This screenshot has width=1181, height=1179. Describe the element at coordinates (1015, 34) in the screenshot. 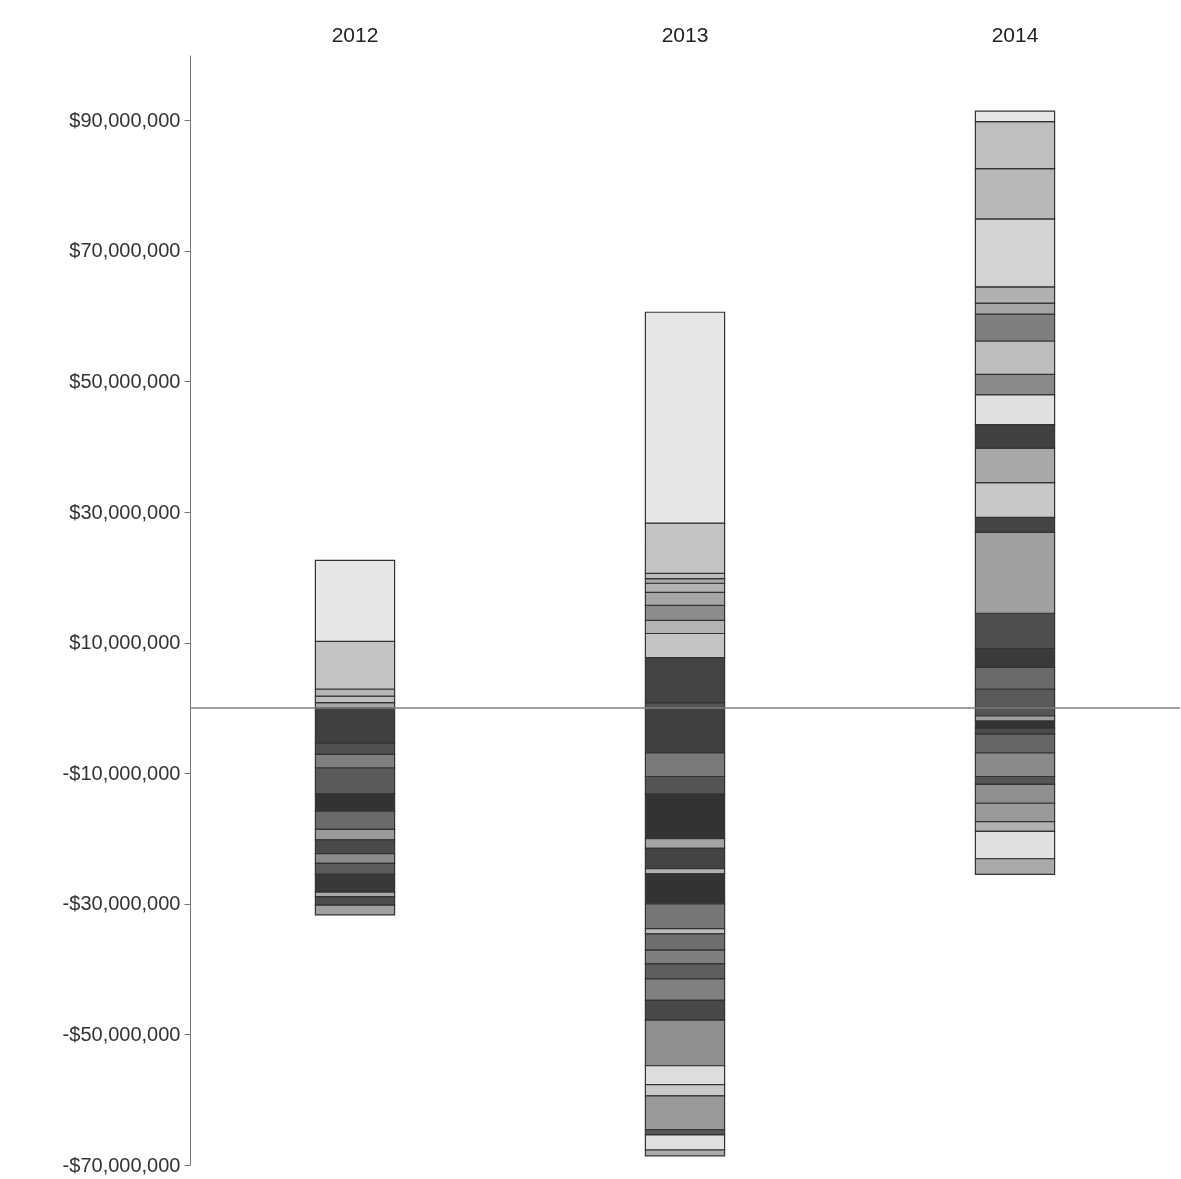

I see `x-tick-label: 2014` at that location.